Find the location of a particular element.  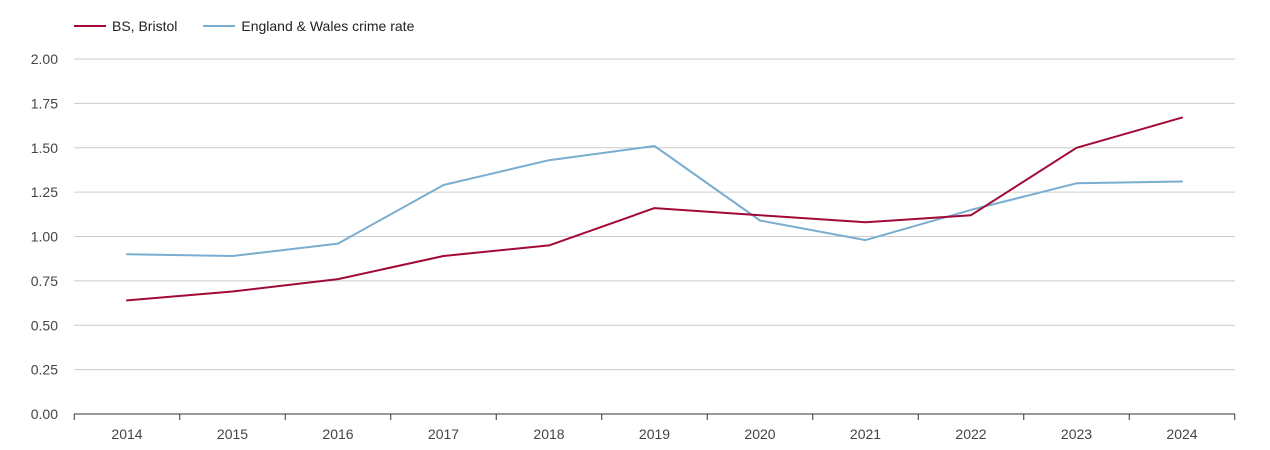

chart-legend: BS, Bristol England & Wales crime rate is located at coordinates (257, 26).